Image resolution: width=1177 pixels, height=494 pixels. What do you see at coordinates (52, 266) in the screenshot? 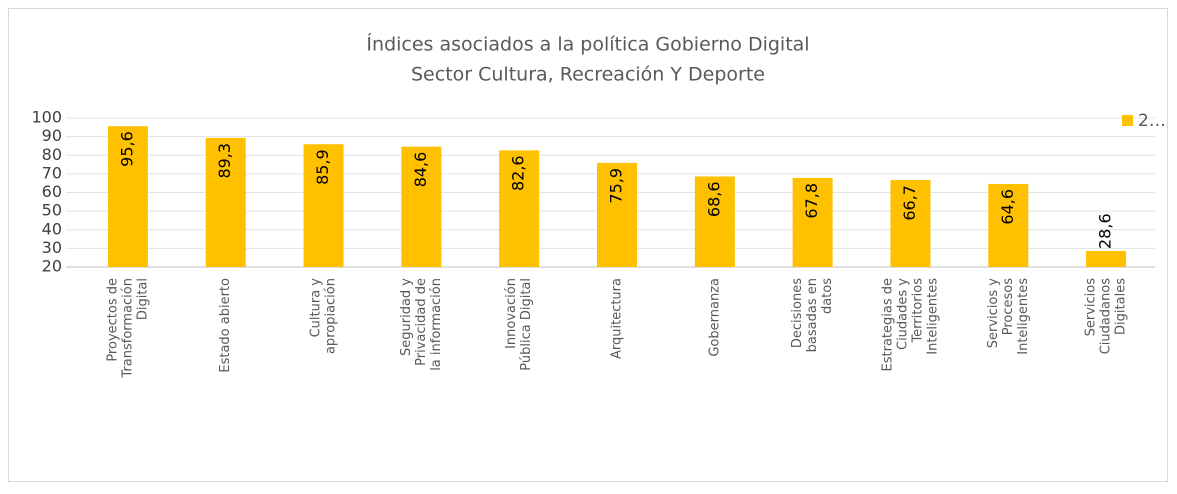
I see `y-tick-label: 20` at bounding box center [52, 266].